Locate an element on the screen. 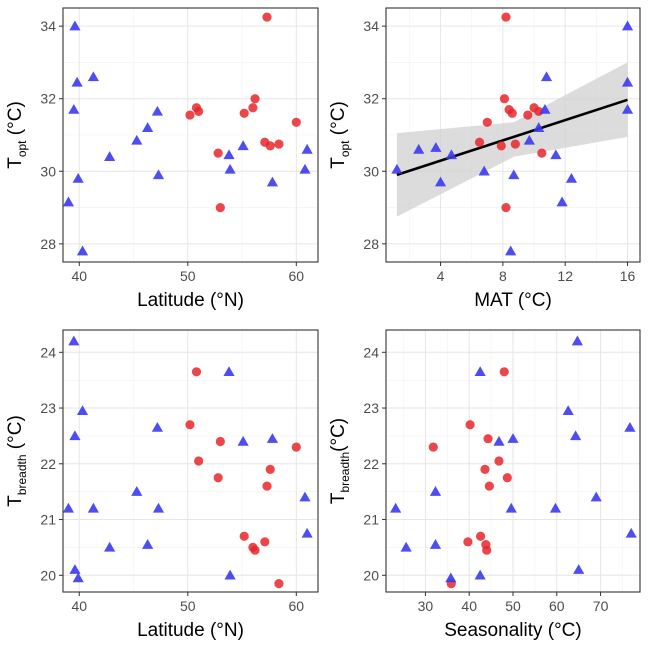 This screenshot has width=650, height=650. x-tick-label: 70 is located at coordinates (601, 606).